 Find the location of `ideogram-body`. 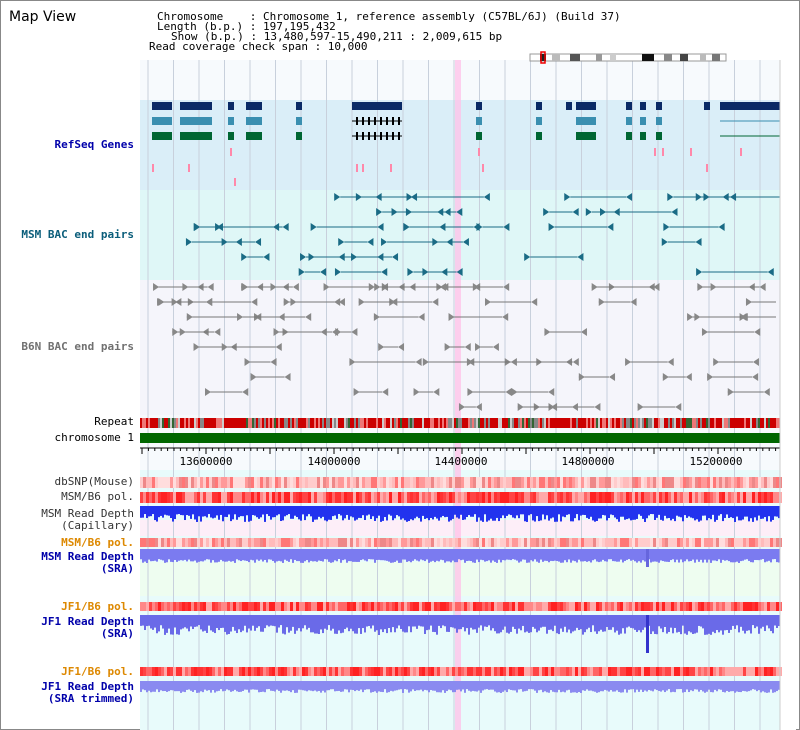

ideogram-body is located at coordinates (628, 57).